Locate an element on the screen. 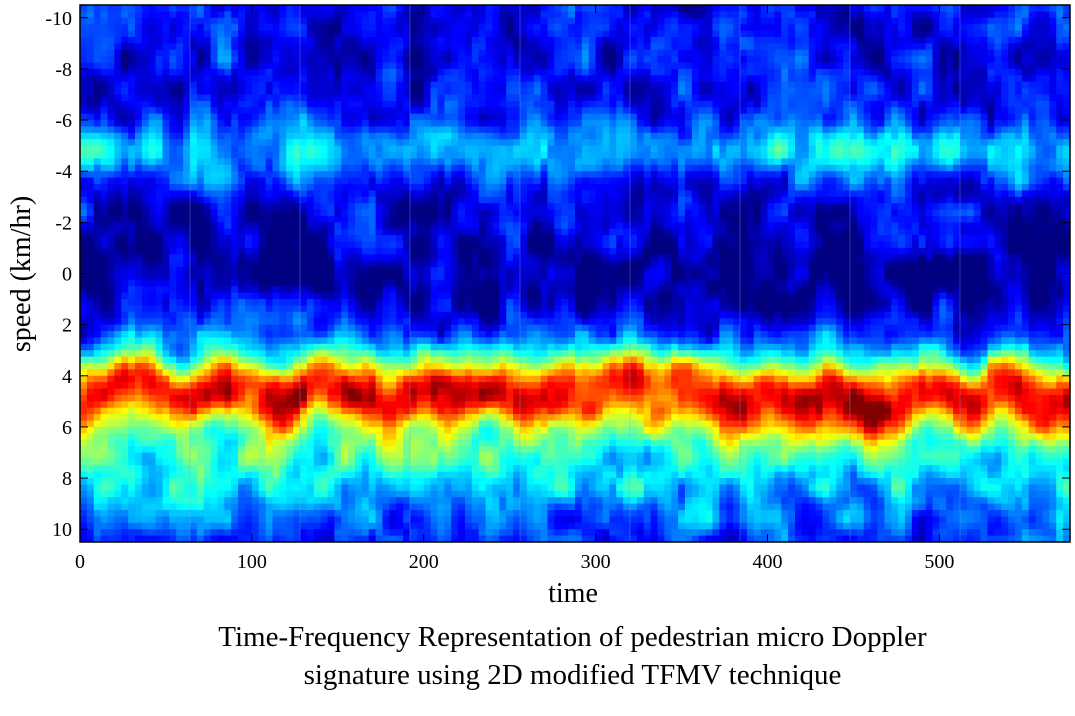 The image size is (1075, 716). y-axis-title: speed (km/hr) is located at coordinates (21, 274).